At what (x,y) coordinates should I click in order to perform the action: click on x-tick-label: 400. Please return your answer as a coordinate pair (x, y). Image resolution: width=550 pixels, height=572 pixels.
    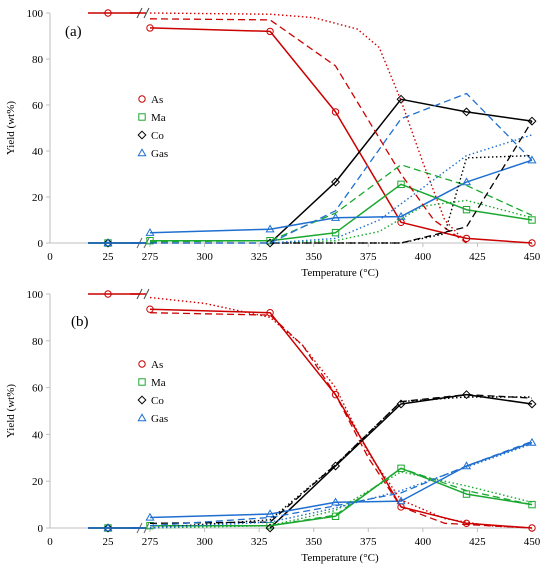
    Looking at the image, I should click on (423, 542).